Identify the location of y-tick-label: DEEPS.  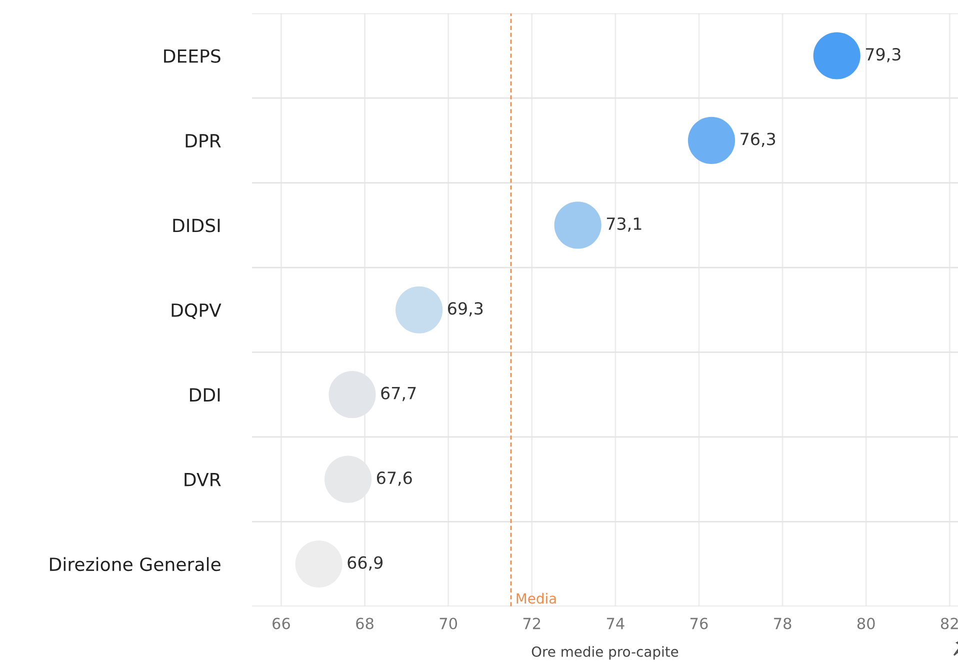
(192, 56).